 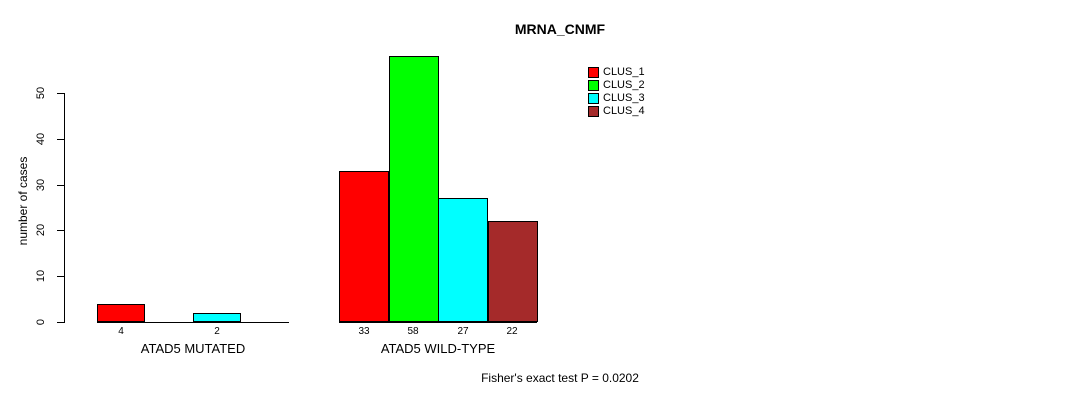 I want to click on legend-label: CLUS_2, so click(x=624, y=85).